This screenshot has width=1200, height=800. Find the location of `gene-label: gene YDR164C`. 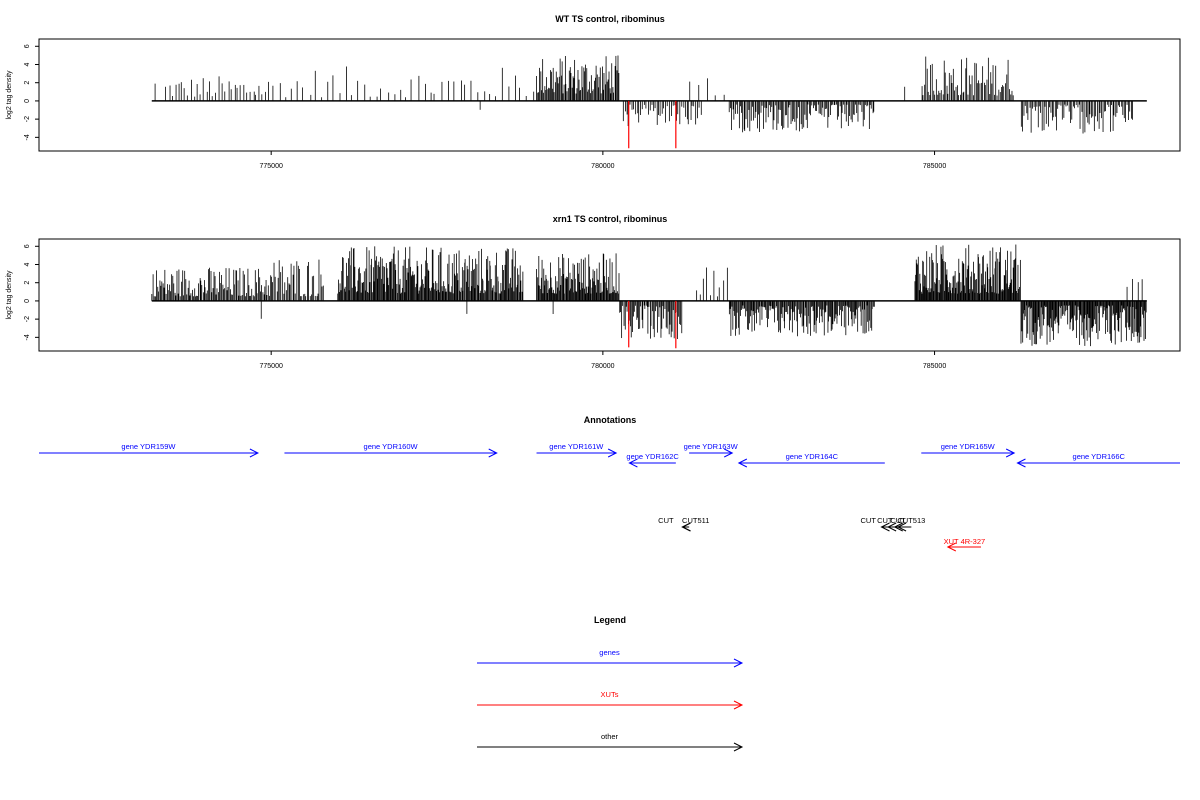

gene-label: gene YDR164C is located at coordinates (812, 456).